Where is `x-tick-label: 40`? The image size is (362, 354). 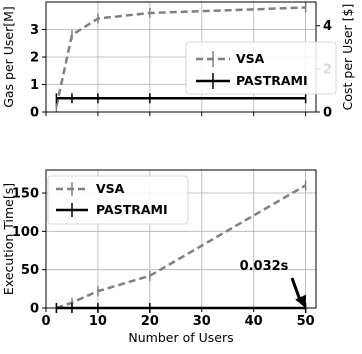 x-tick-label: 40 is located at coordinates (254, 321).